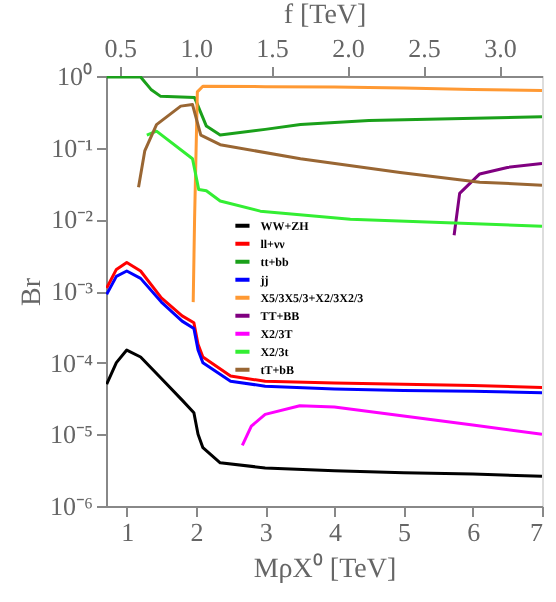  Describe the element at coordinates (500, 48) in the screenshot. I see `x2-tick-label: 3.0` at that location.